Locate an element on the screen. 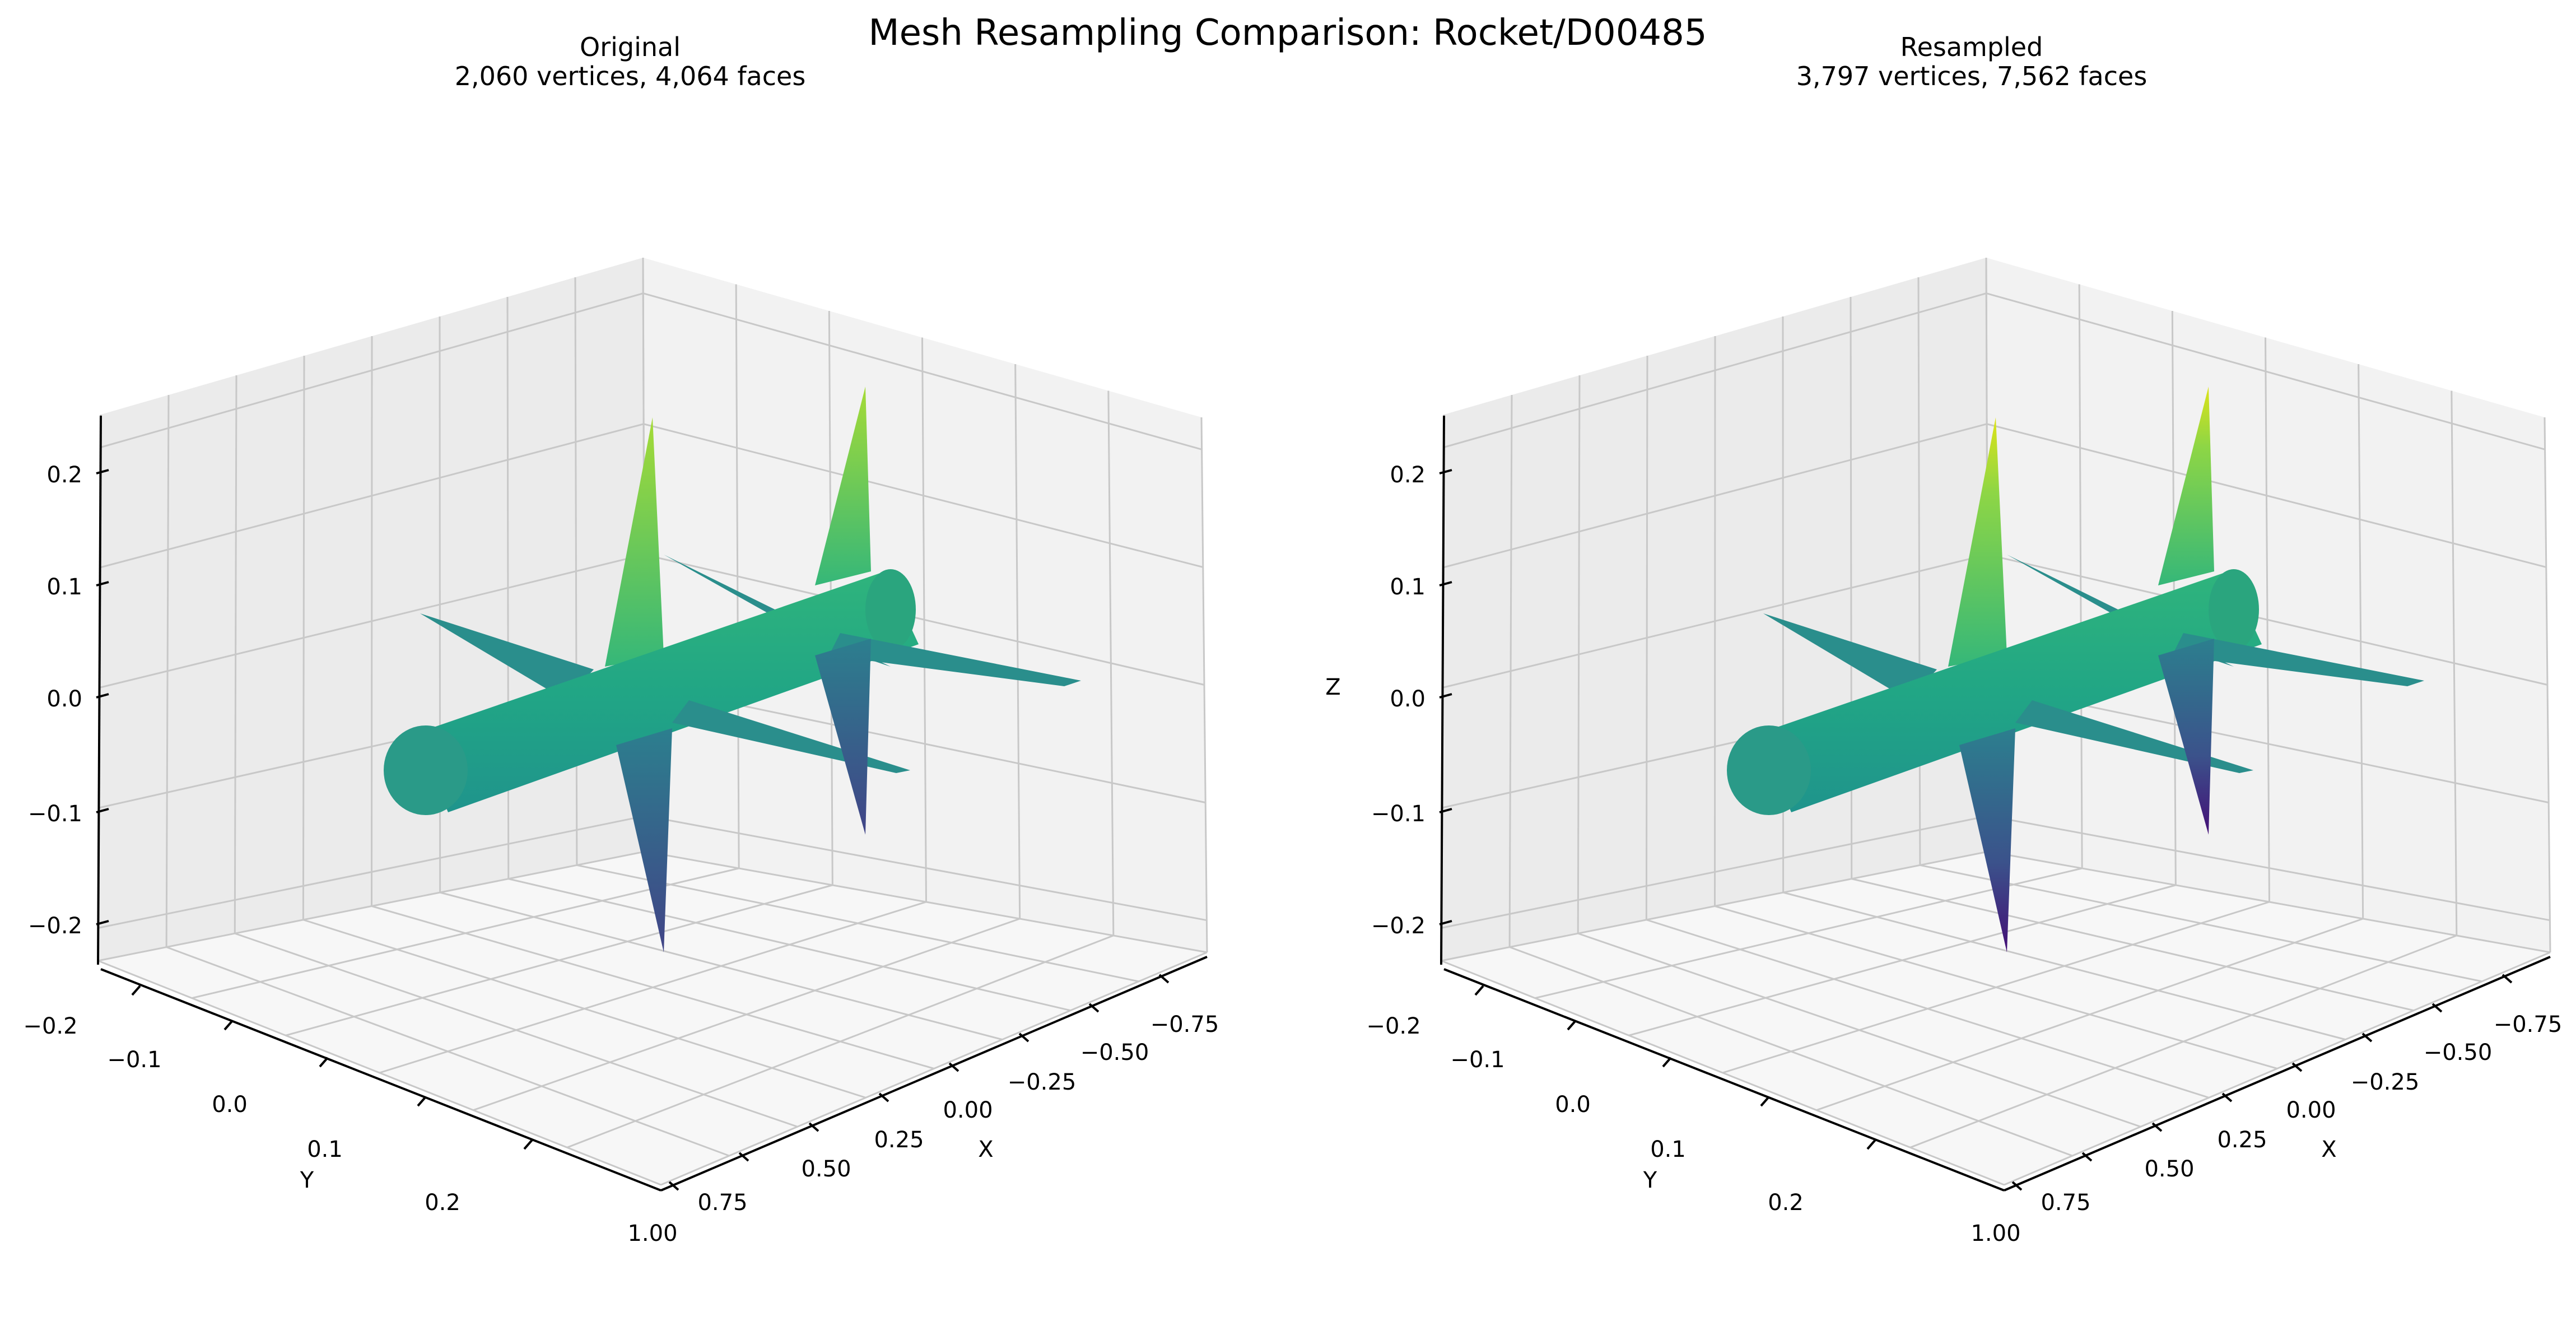  rear-fin-left is located at coordinates (1850, 657).